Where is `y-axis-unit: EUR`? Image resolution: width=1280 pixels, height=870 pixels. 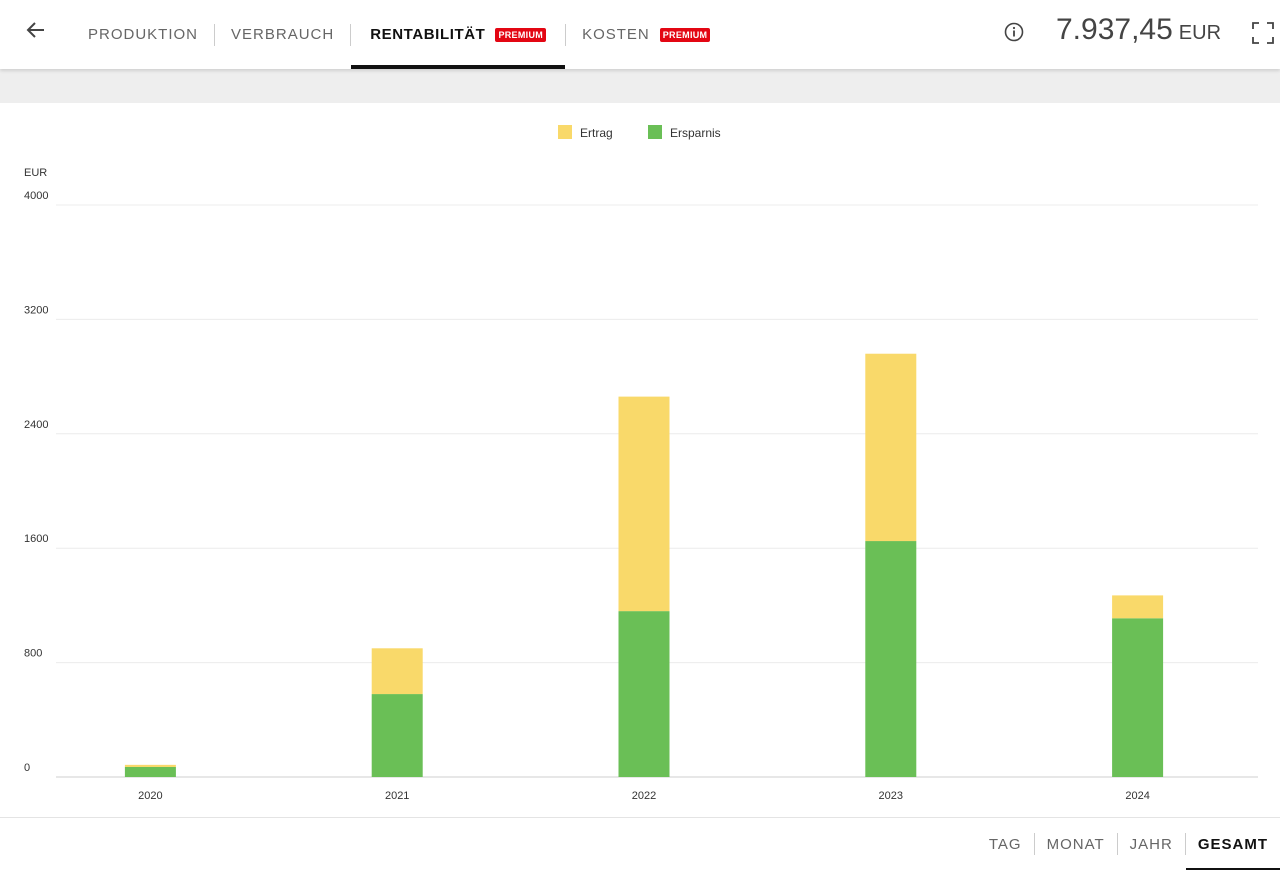
y-axis-unit: EUR is located at coordinates (35, 173).